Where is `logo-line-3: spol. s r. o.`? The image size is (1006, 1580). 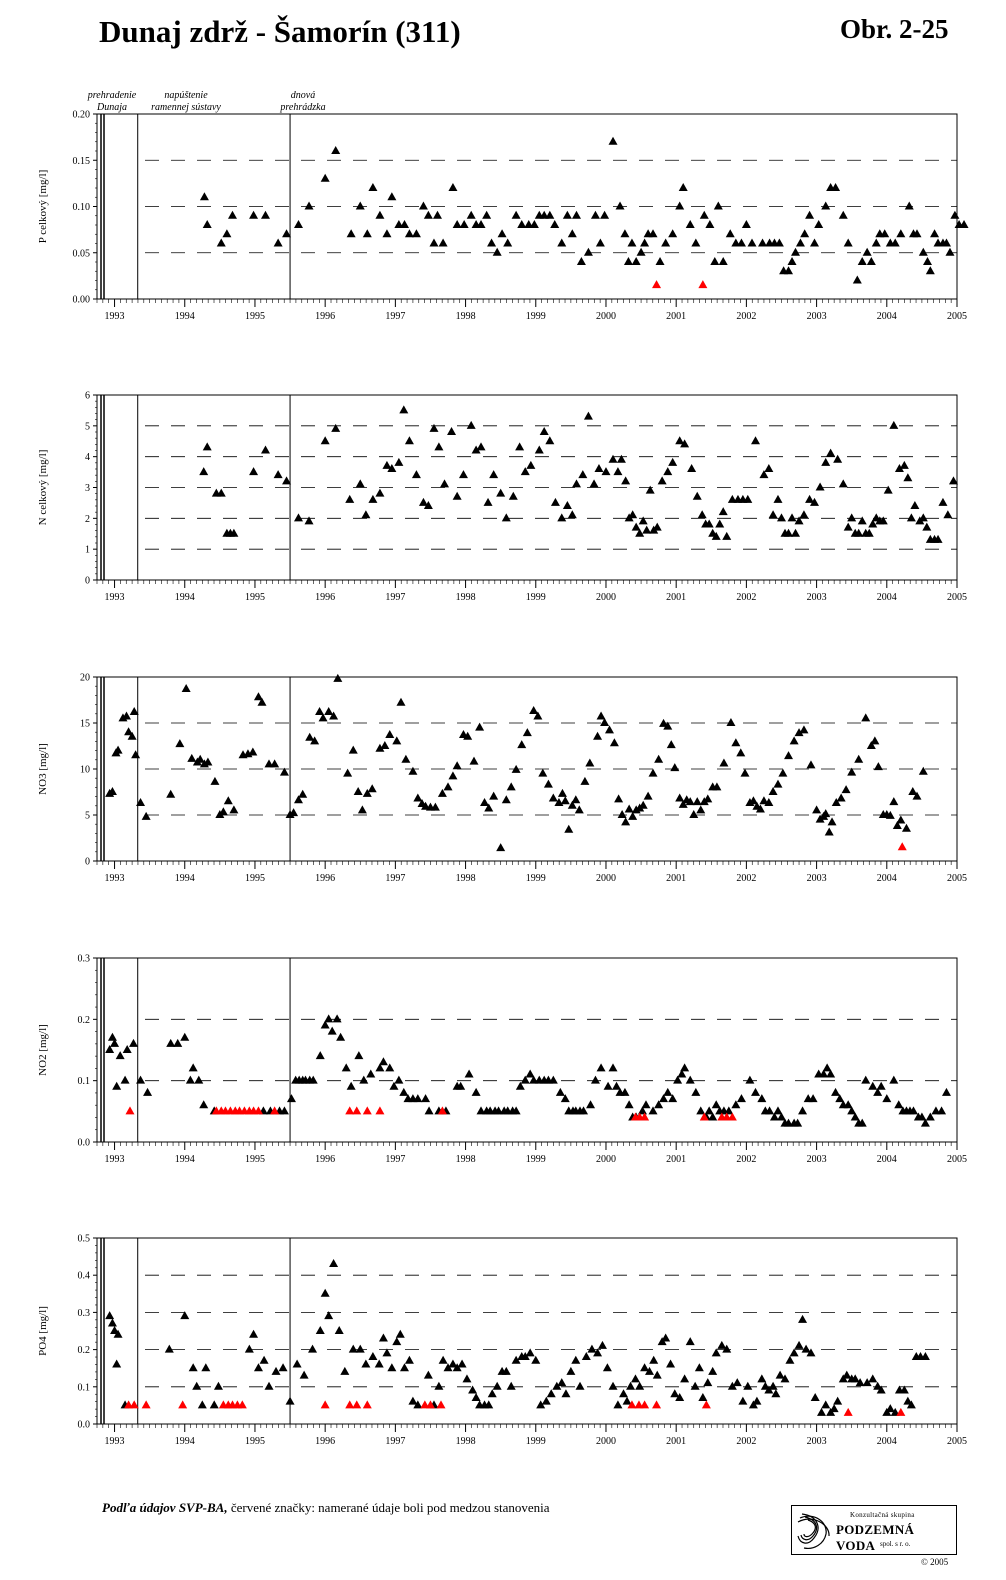 logo-line-3: spol. s r. o. is located at coordinates (895, 1544).